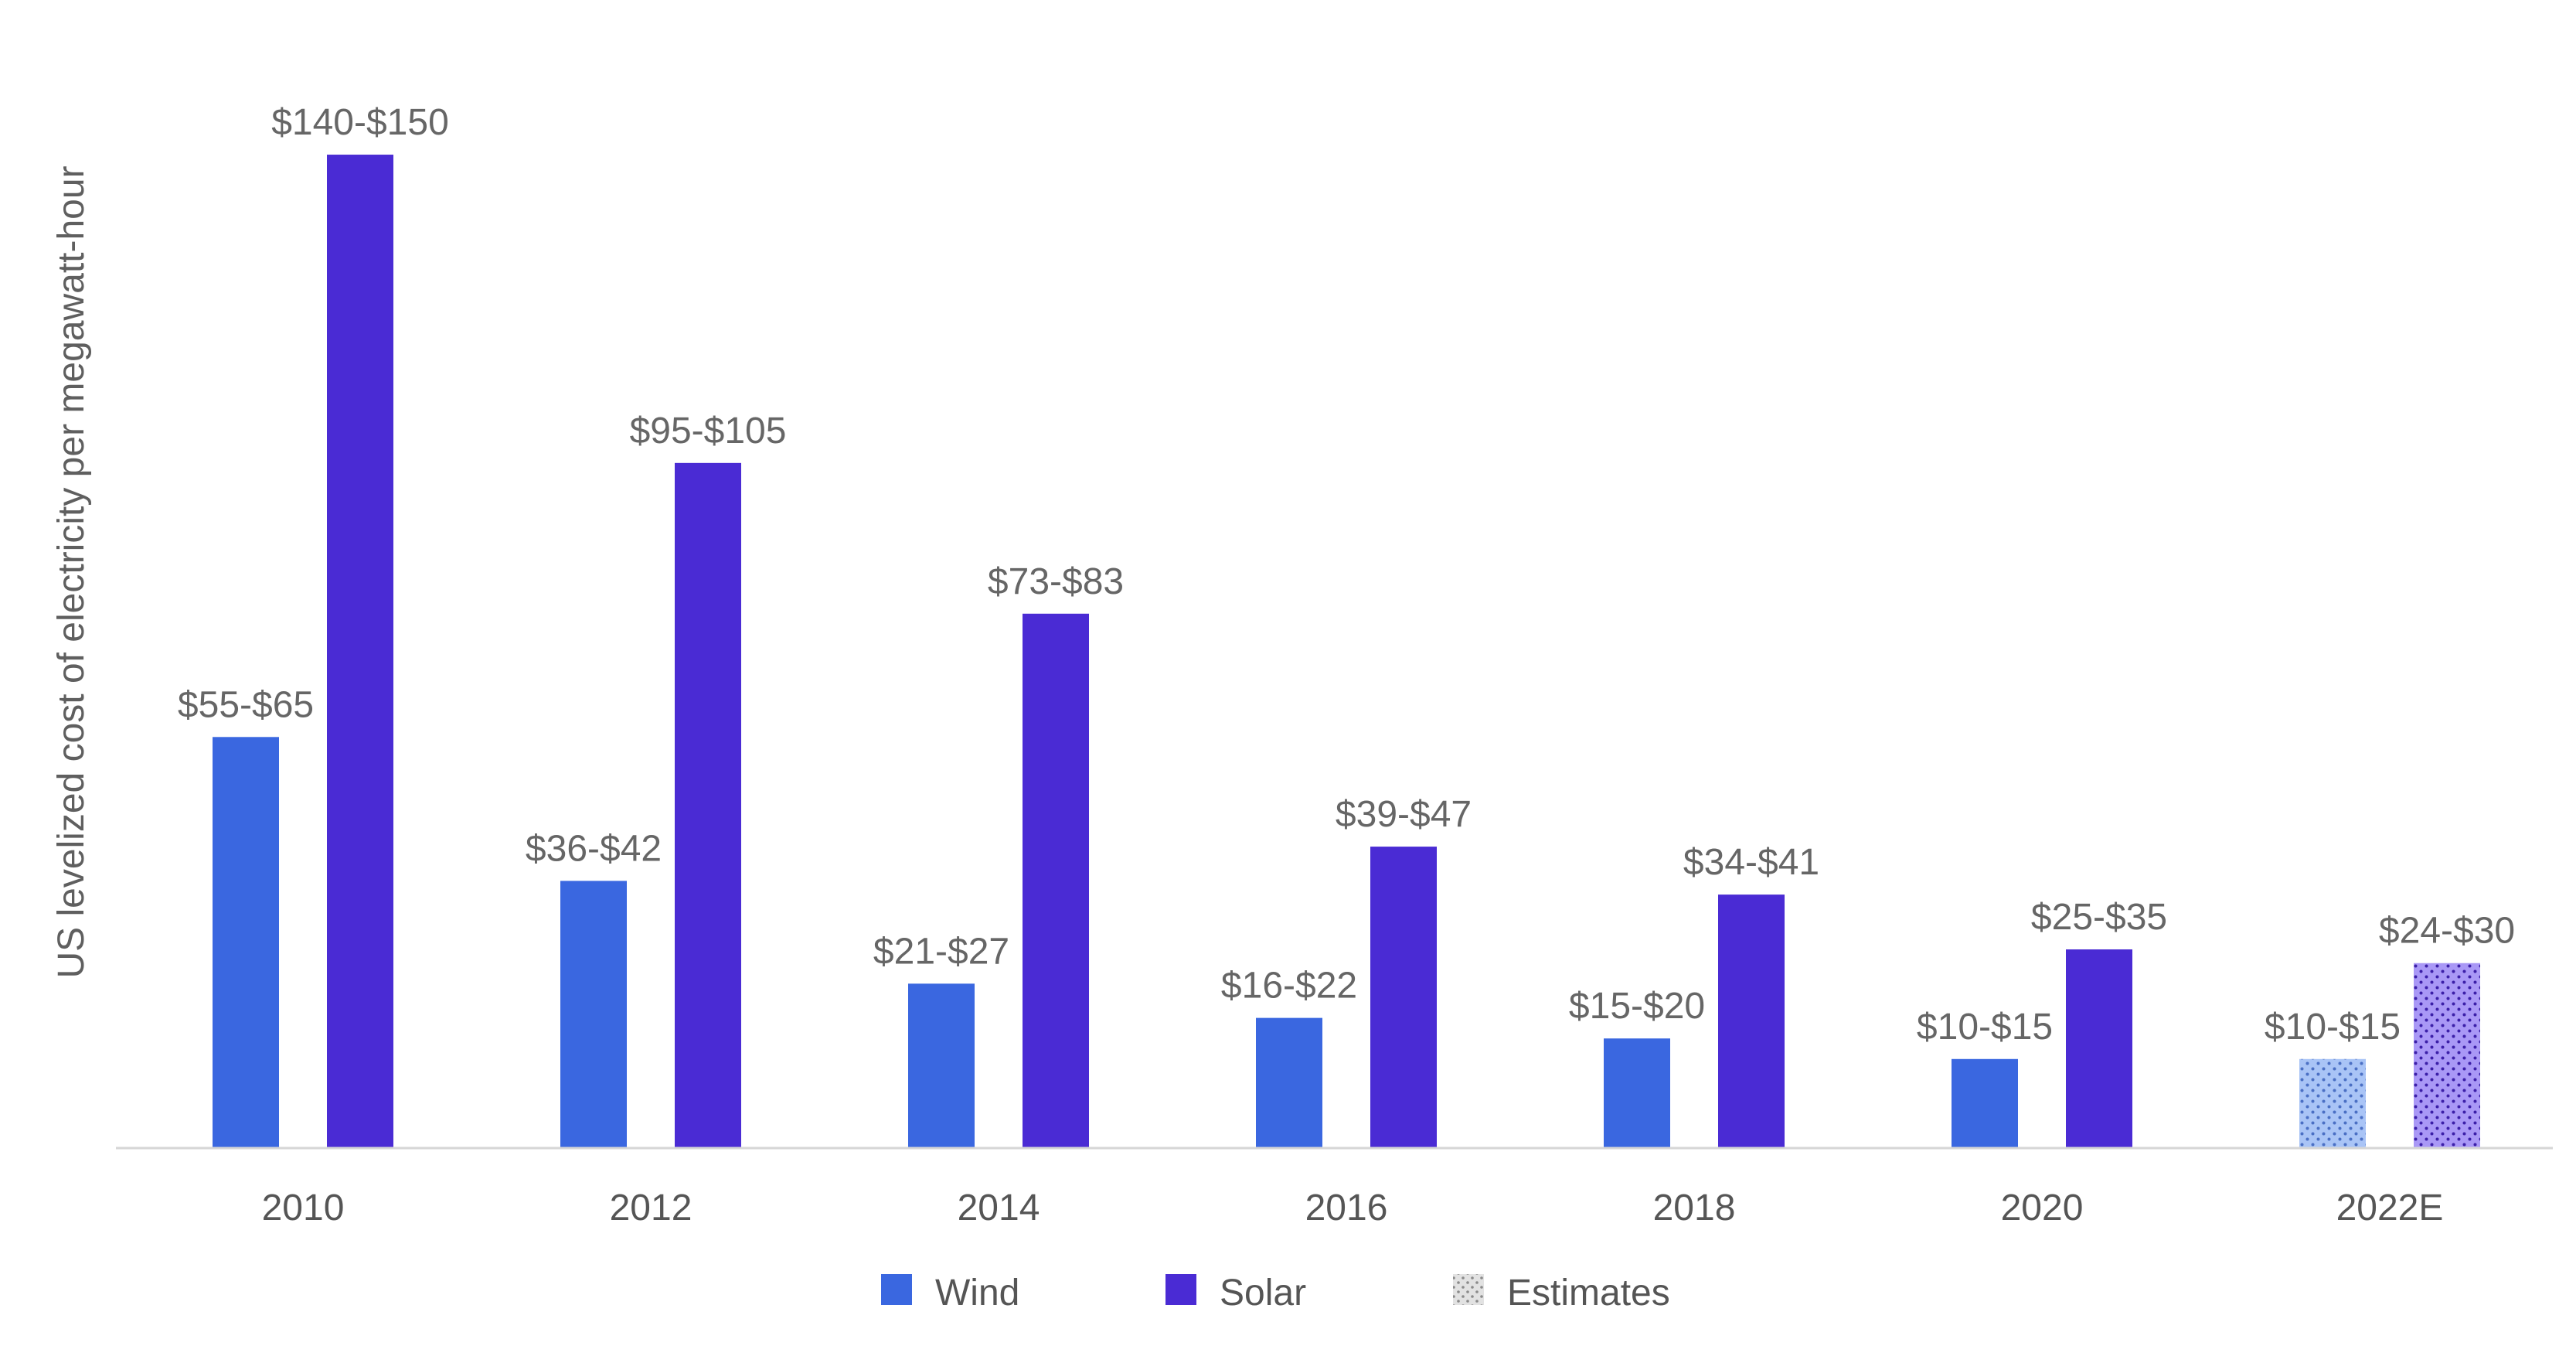 This screenshot has width=2576, height=1346. What do you see at coordinates (1985, 1103) in the screenshot?
I see `bar-wind-2020` at bounding box center [1985, 1103].